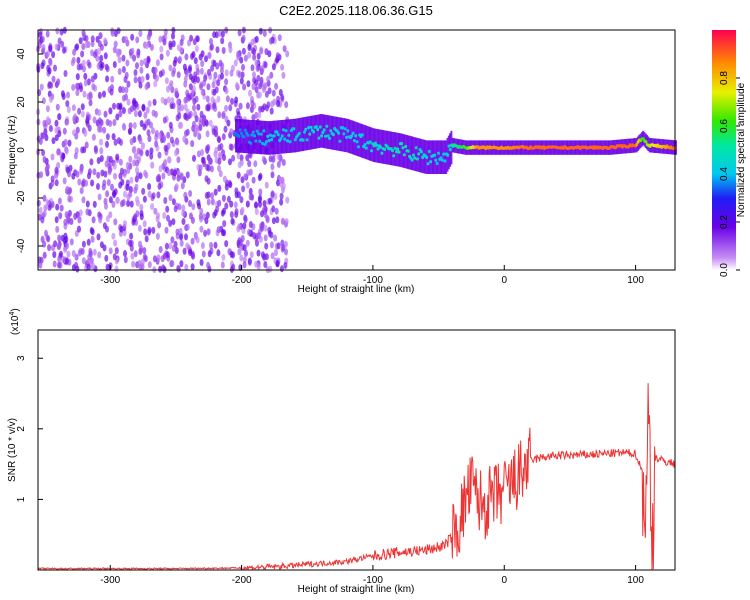  Describe the element at coordinates (242, 580) in the screenshot. I see `snr-x-tick-label: -200` at that location.